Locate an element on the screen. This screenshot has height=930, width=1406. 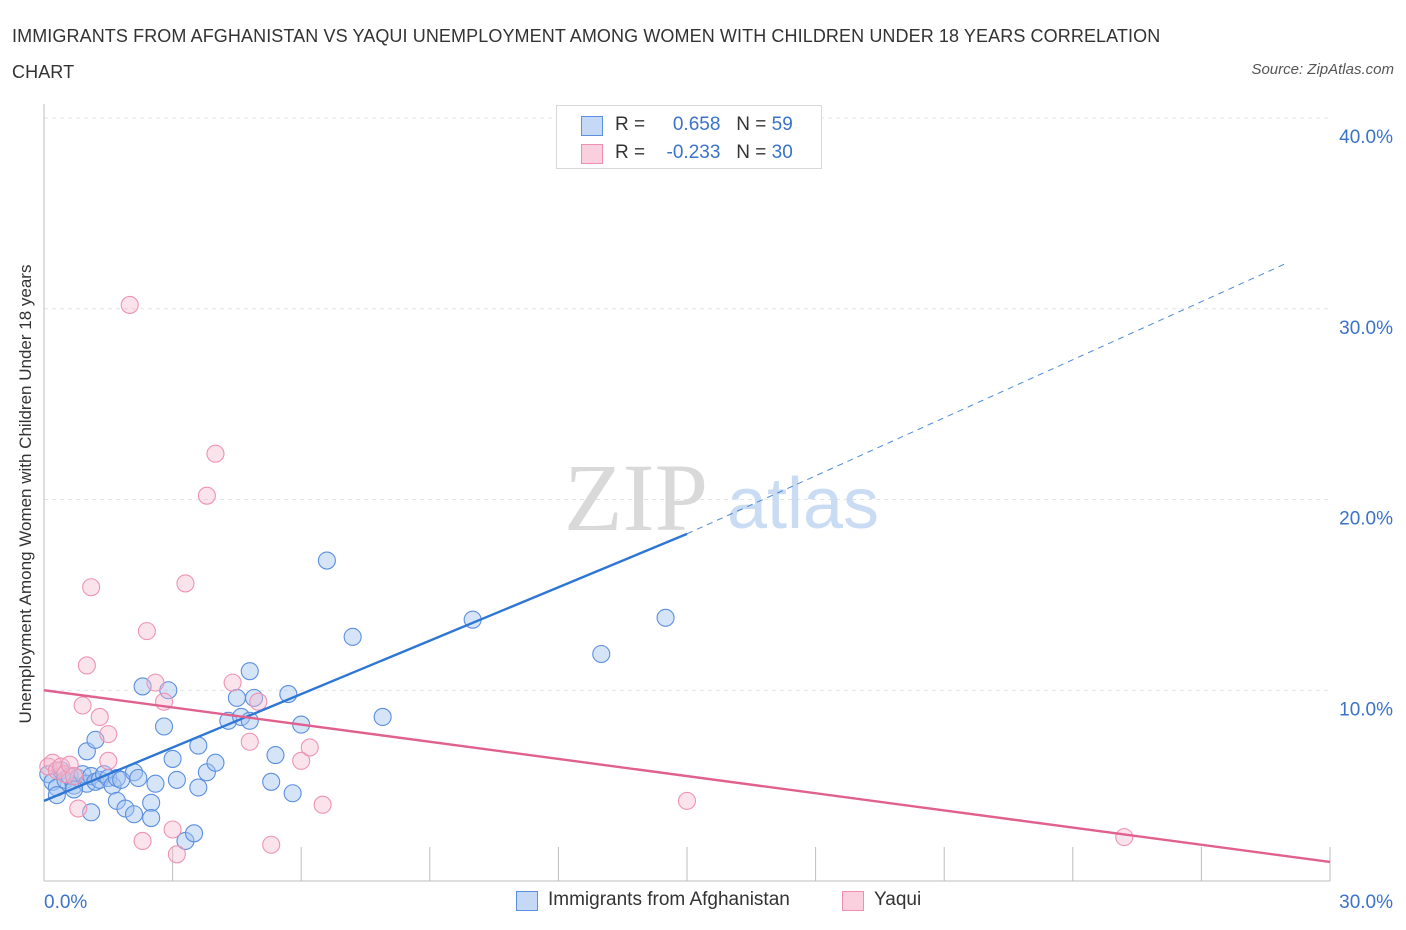
bottom-legend-swatch-yaqui is located at coordinates (853, 901).